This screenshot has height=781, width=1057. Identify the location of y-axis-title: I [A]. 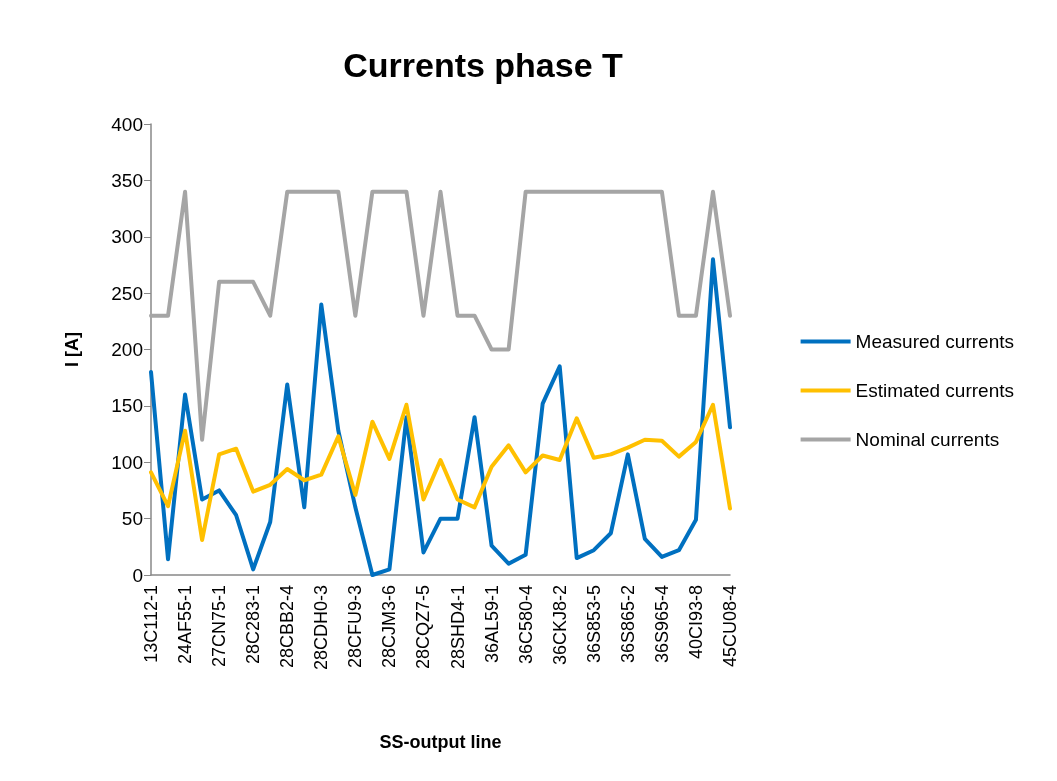
(72, 349).